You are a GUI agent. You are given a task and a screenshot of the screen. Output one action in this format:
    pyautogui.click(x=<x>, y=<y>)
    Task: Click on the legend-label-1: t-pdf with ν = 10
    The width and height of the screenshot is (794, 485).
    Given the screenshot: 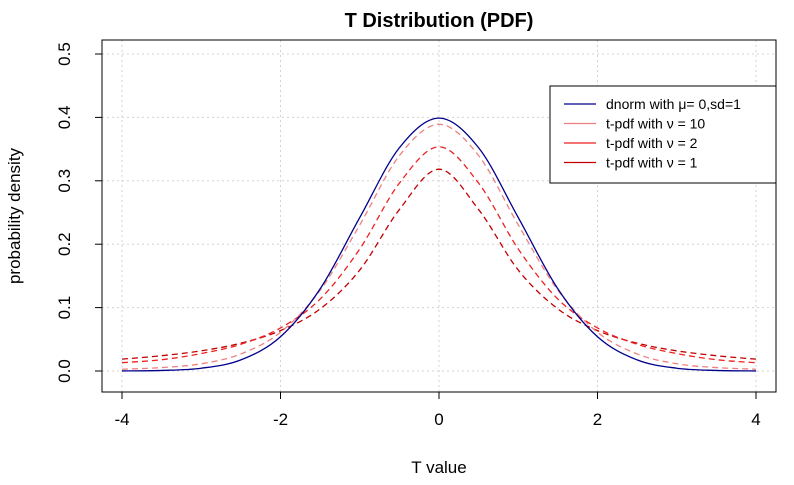 What is the action you would take?
    pyautogui.click(x=655, y=124)
    